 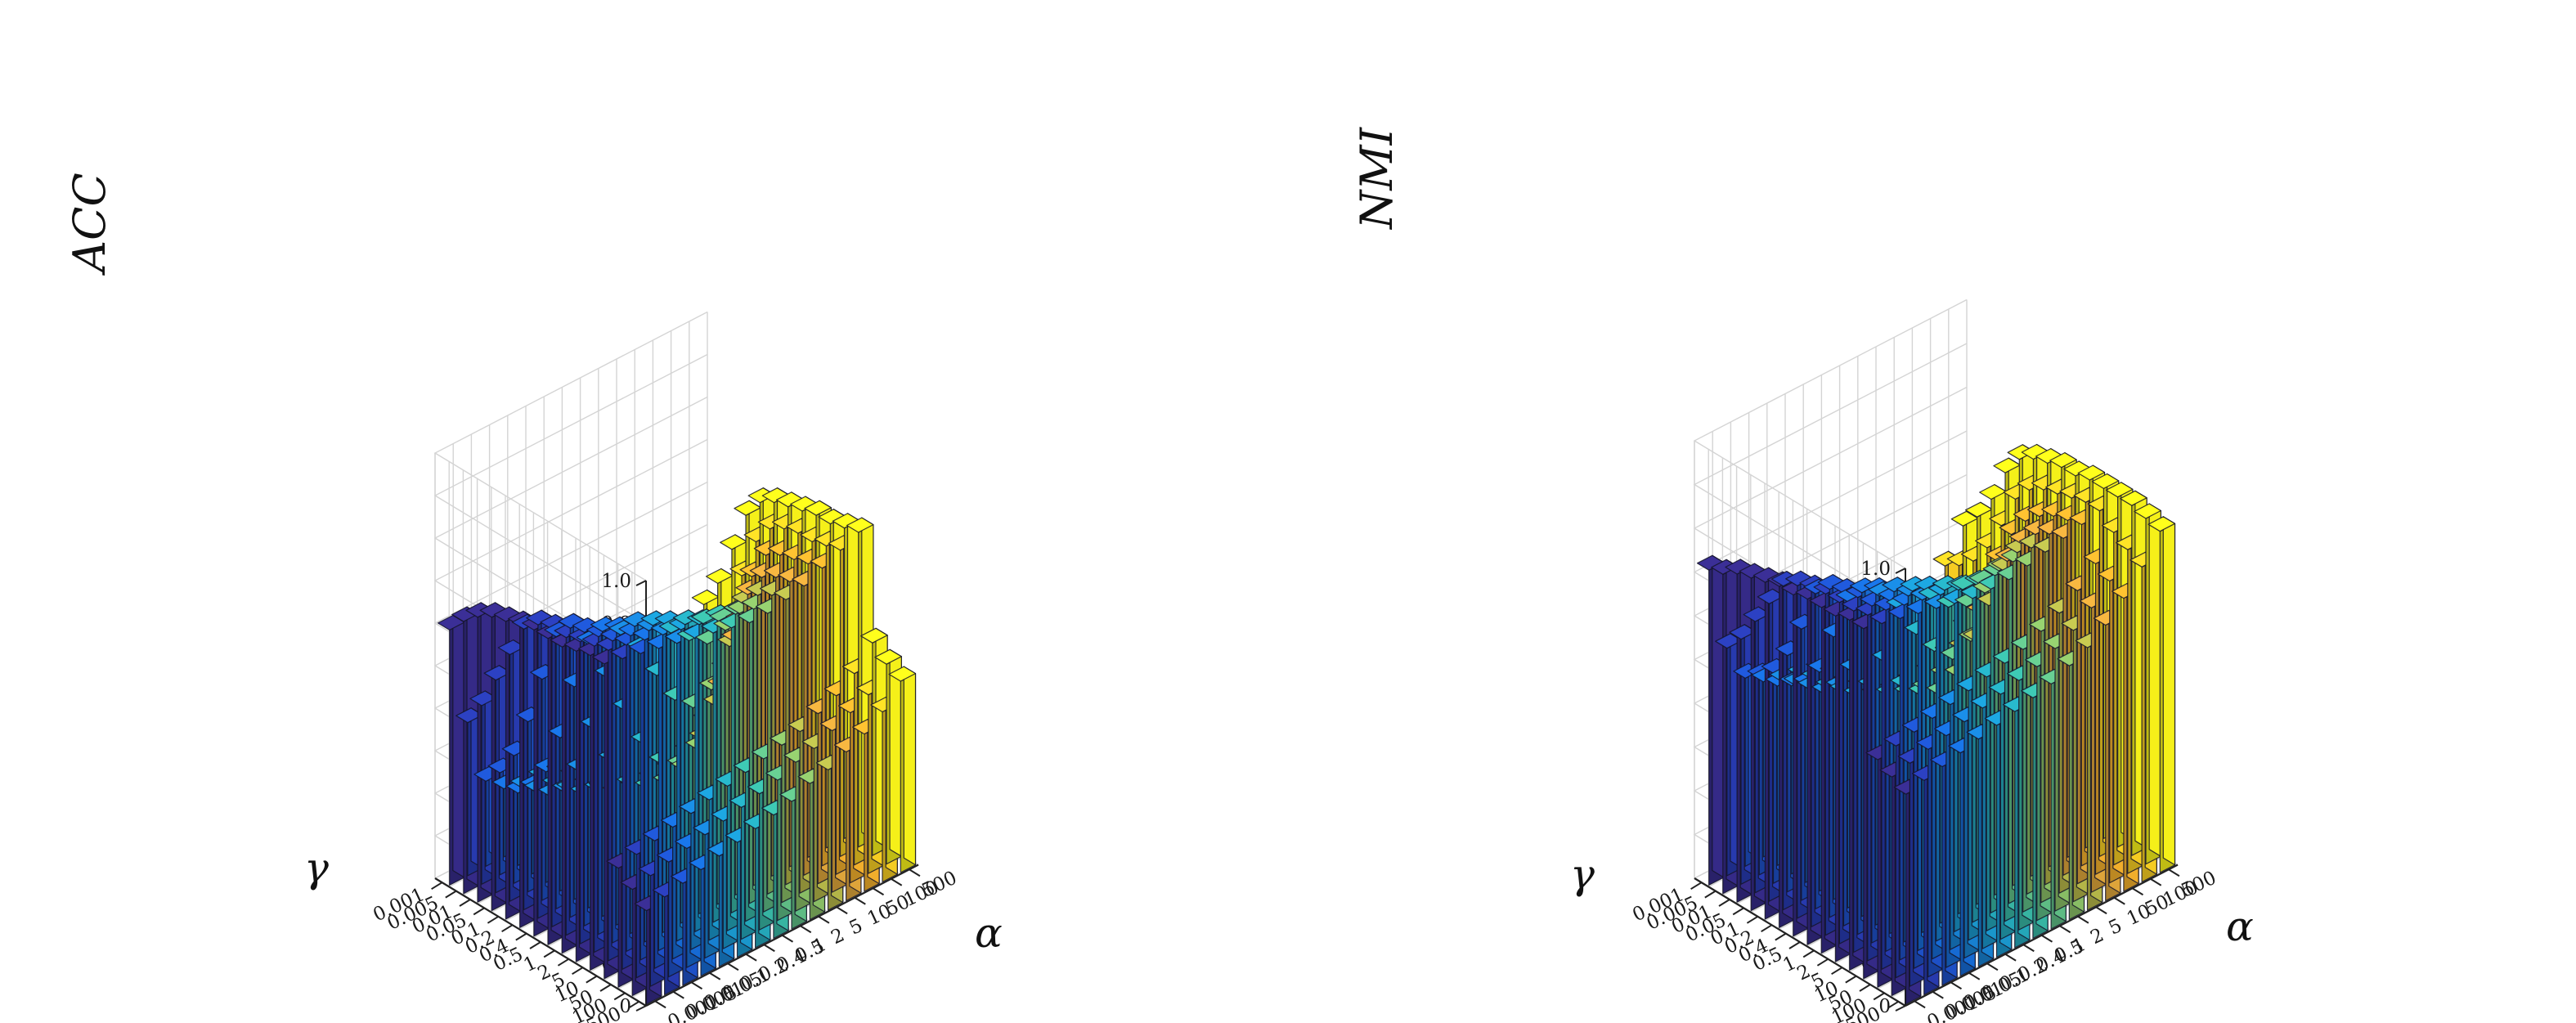 I want to click on z-axis-label: ACC, so click(x=89, y=225).